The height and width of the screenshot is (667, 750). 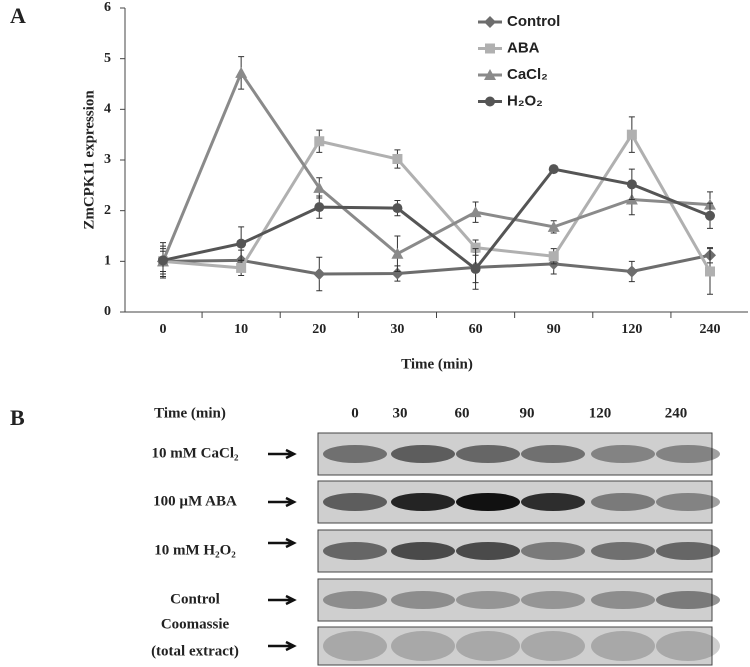 I want to click on legend-label: Control, so click(x=533, y=21).